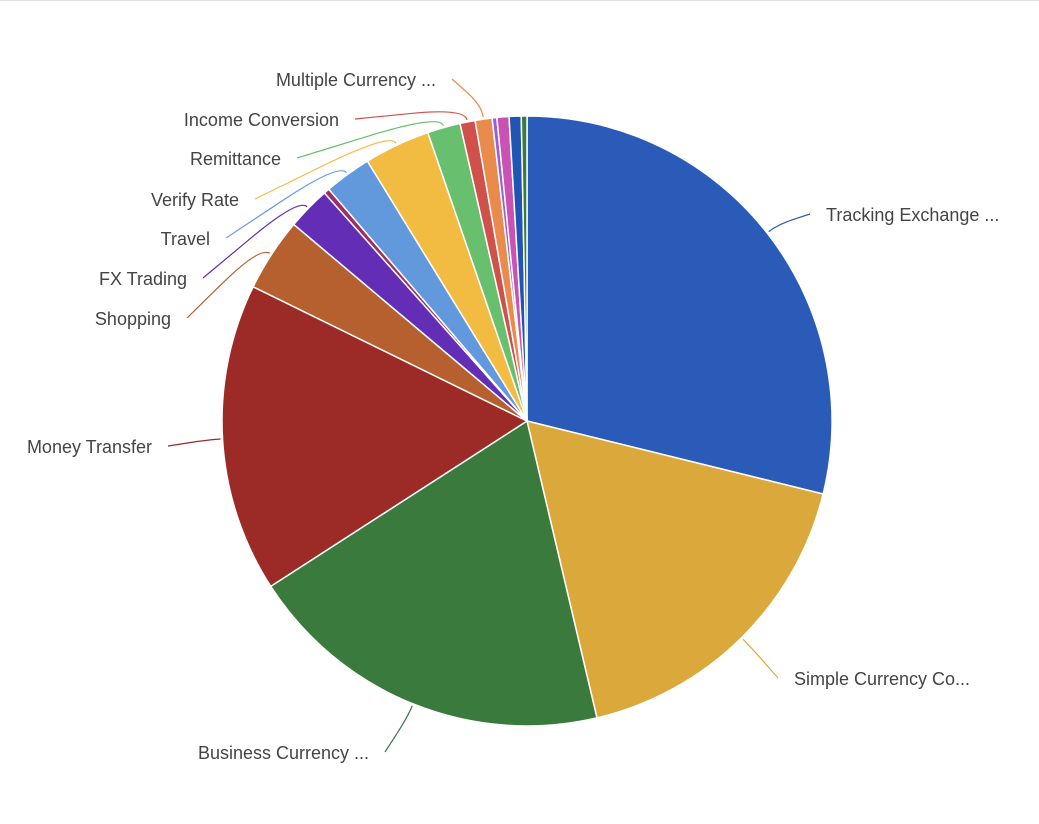  I want to click on pie-slice-unlabeled, so click(524, 268).